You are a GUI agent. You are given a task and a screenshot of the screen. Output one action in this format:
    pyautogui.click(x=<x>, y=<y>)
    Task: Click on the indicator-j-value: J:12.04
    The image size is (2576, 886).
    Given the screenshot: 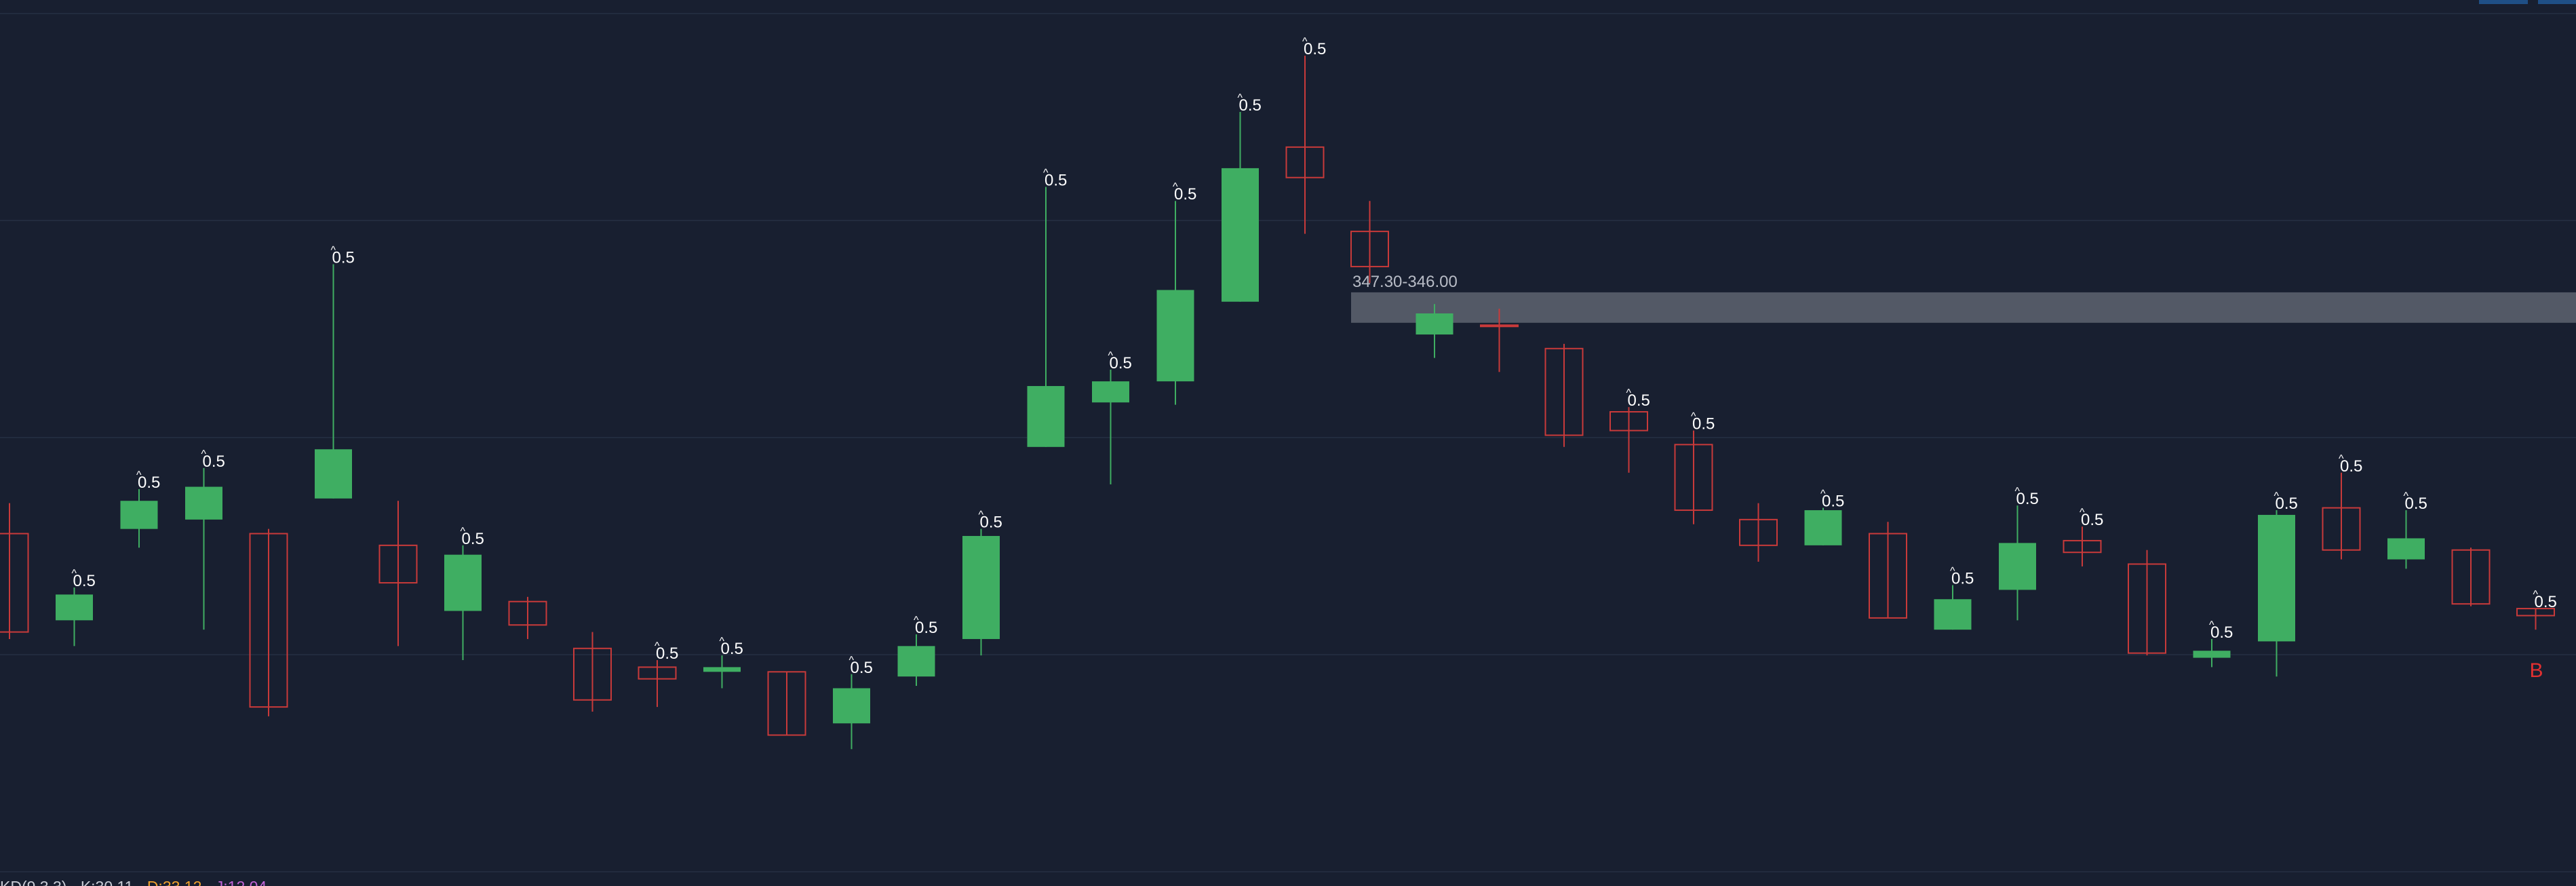 What is the action you would take?
    pyautogui.click(x=241, y=882)
    